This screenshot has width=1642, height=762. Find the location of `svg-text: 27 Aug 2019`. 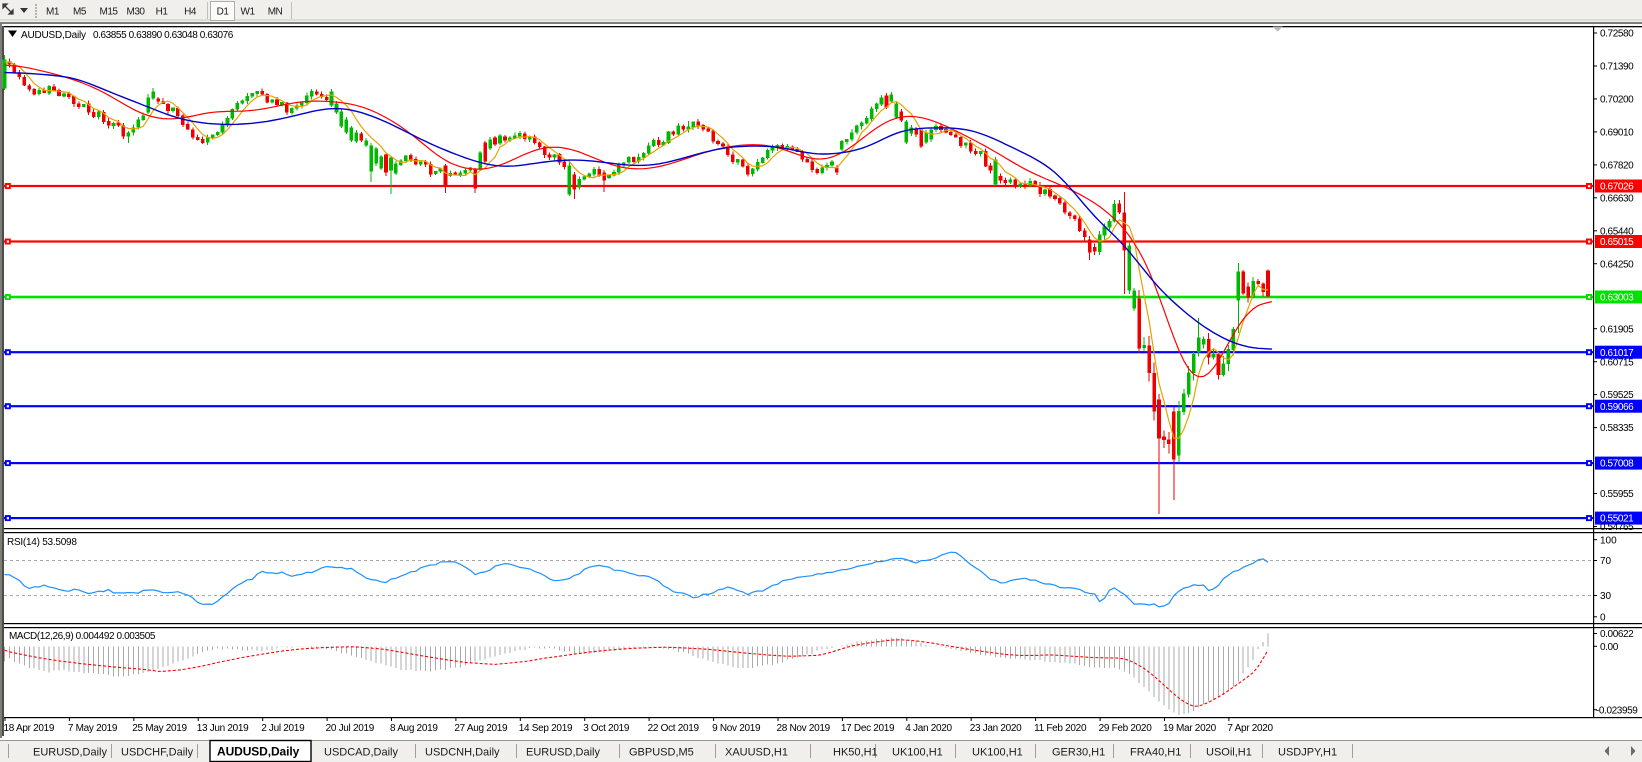

svg-text: 27 Aug 2019 is located at coordinates (481, 728).